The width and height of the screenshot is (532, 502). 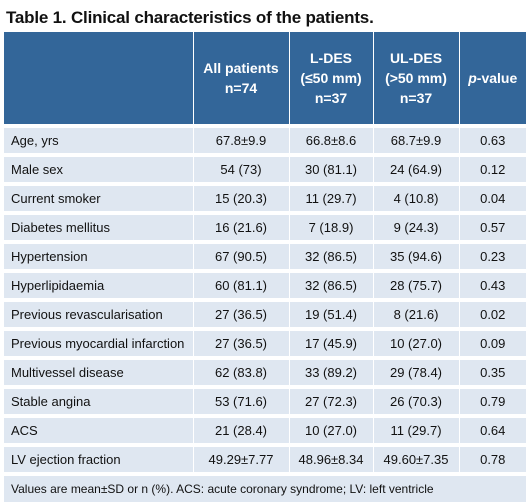 I want to click on cell-l-des: 17 (45.9), so click(x=330, y=342).